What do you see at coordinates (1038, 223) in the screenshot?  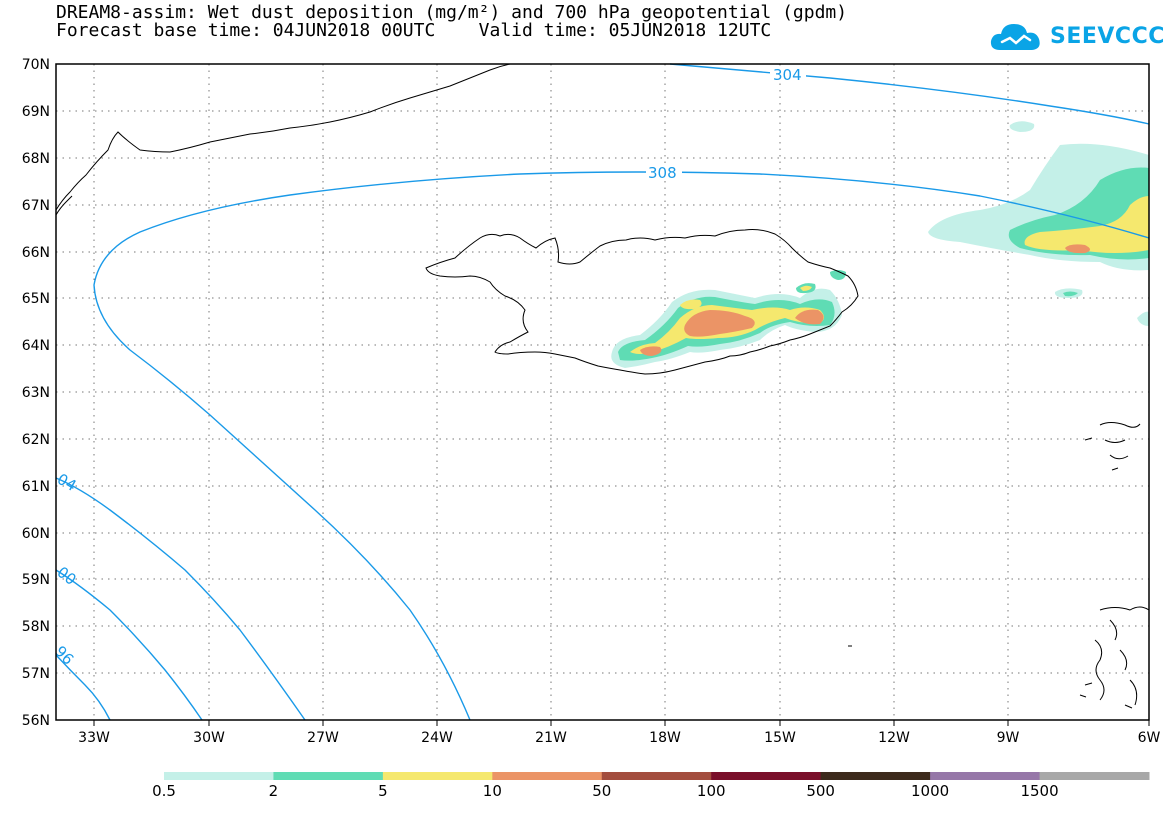 I see `dust-field-northeast` at bounding box center [1038, 223].